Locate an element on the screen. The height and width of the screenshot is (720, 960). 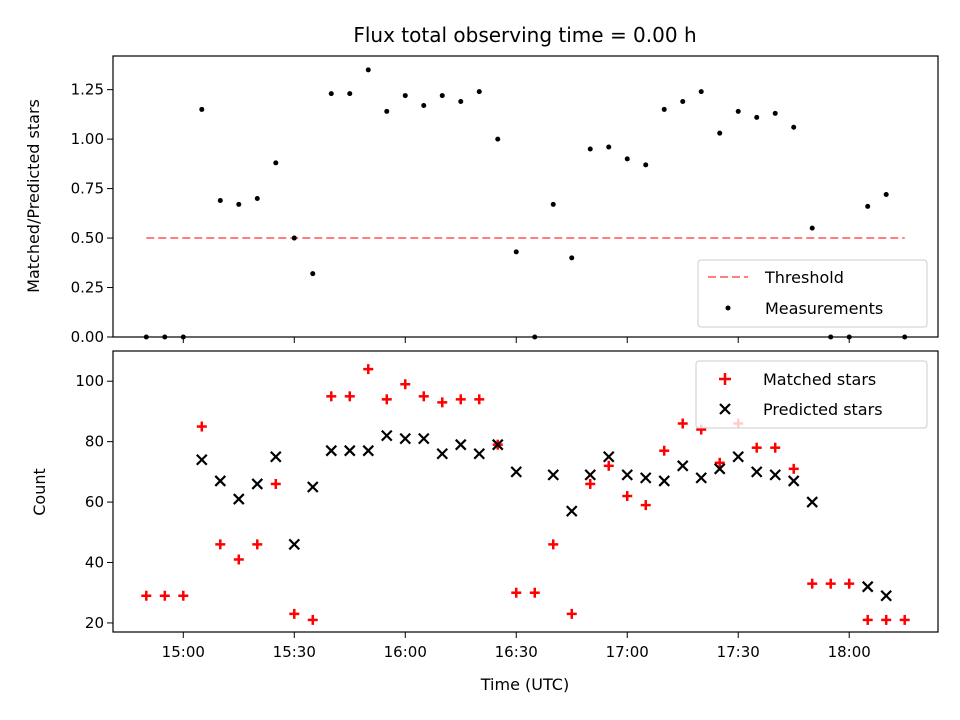
top-ytick-label: 0.25 is located at coordinates (87, 288).